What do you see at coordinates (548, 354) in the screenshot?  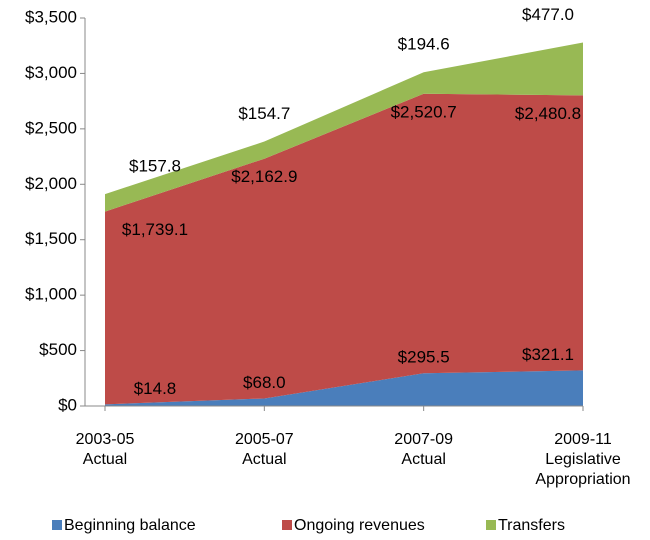 I see `data-label: $321.1` at bounding box center [548, 354].